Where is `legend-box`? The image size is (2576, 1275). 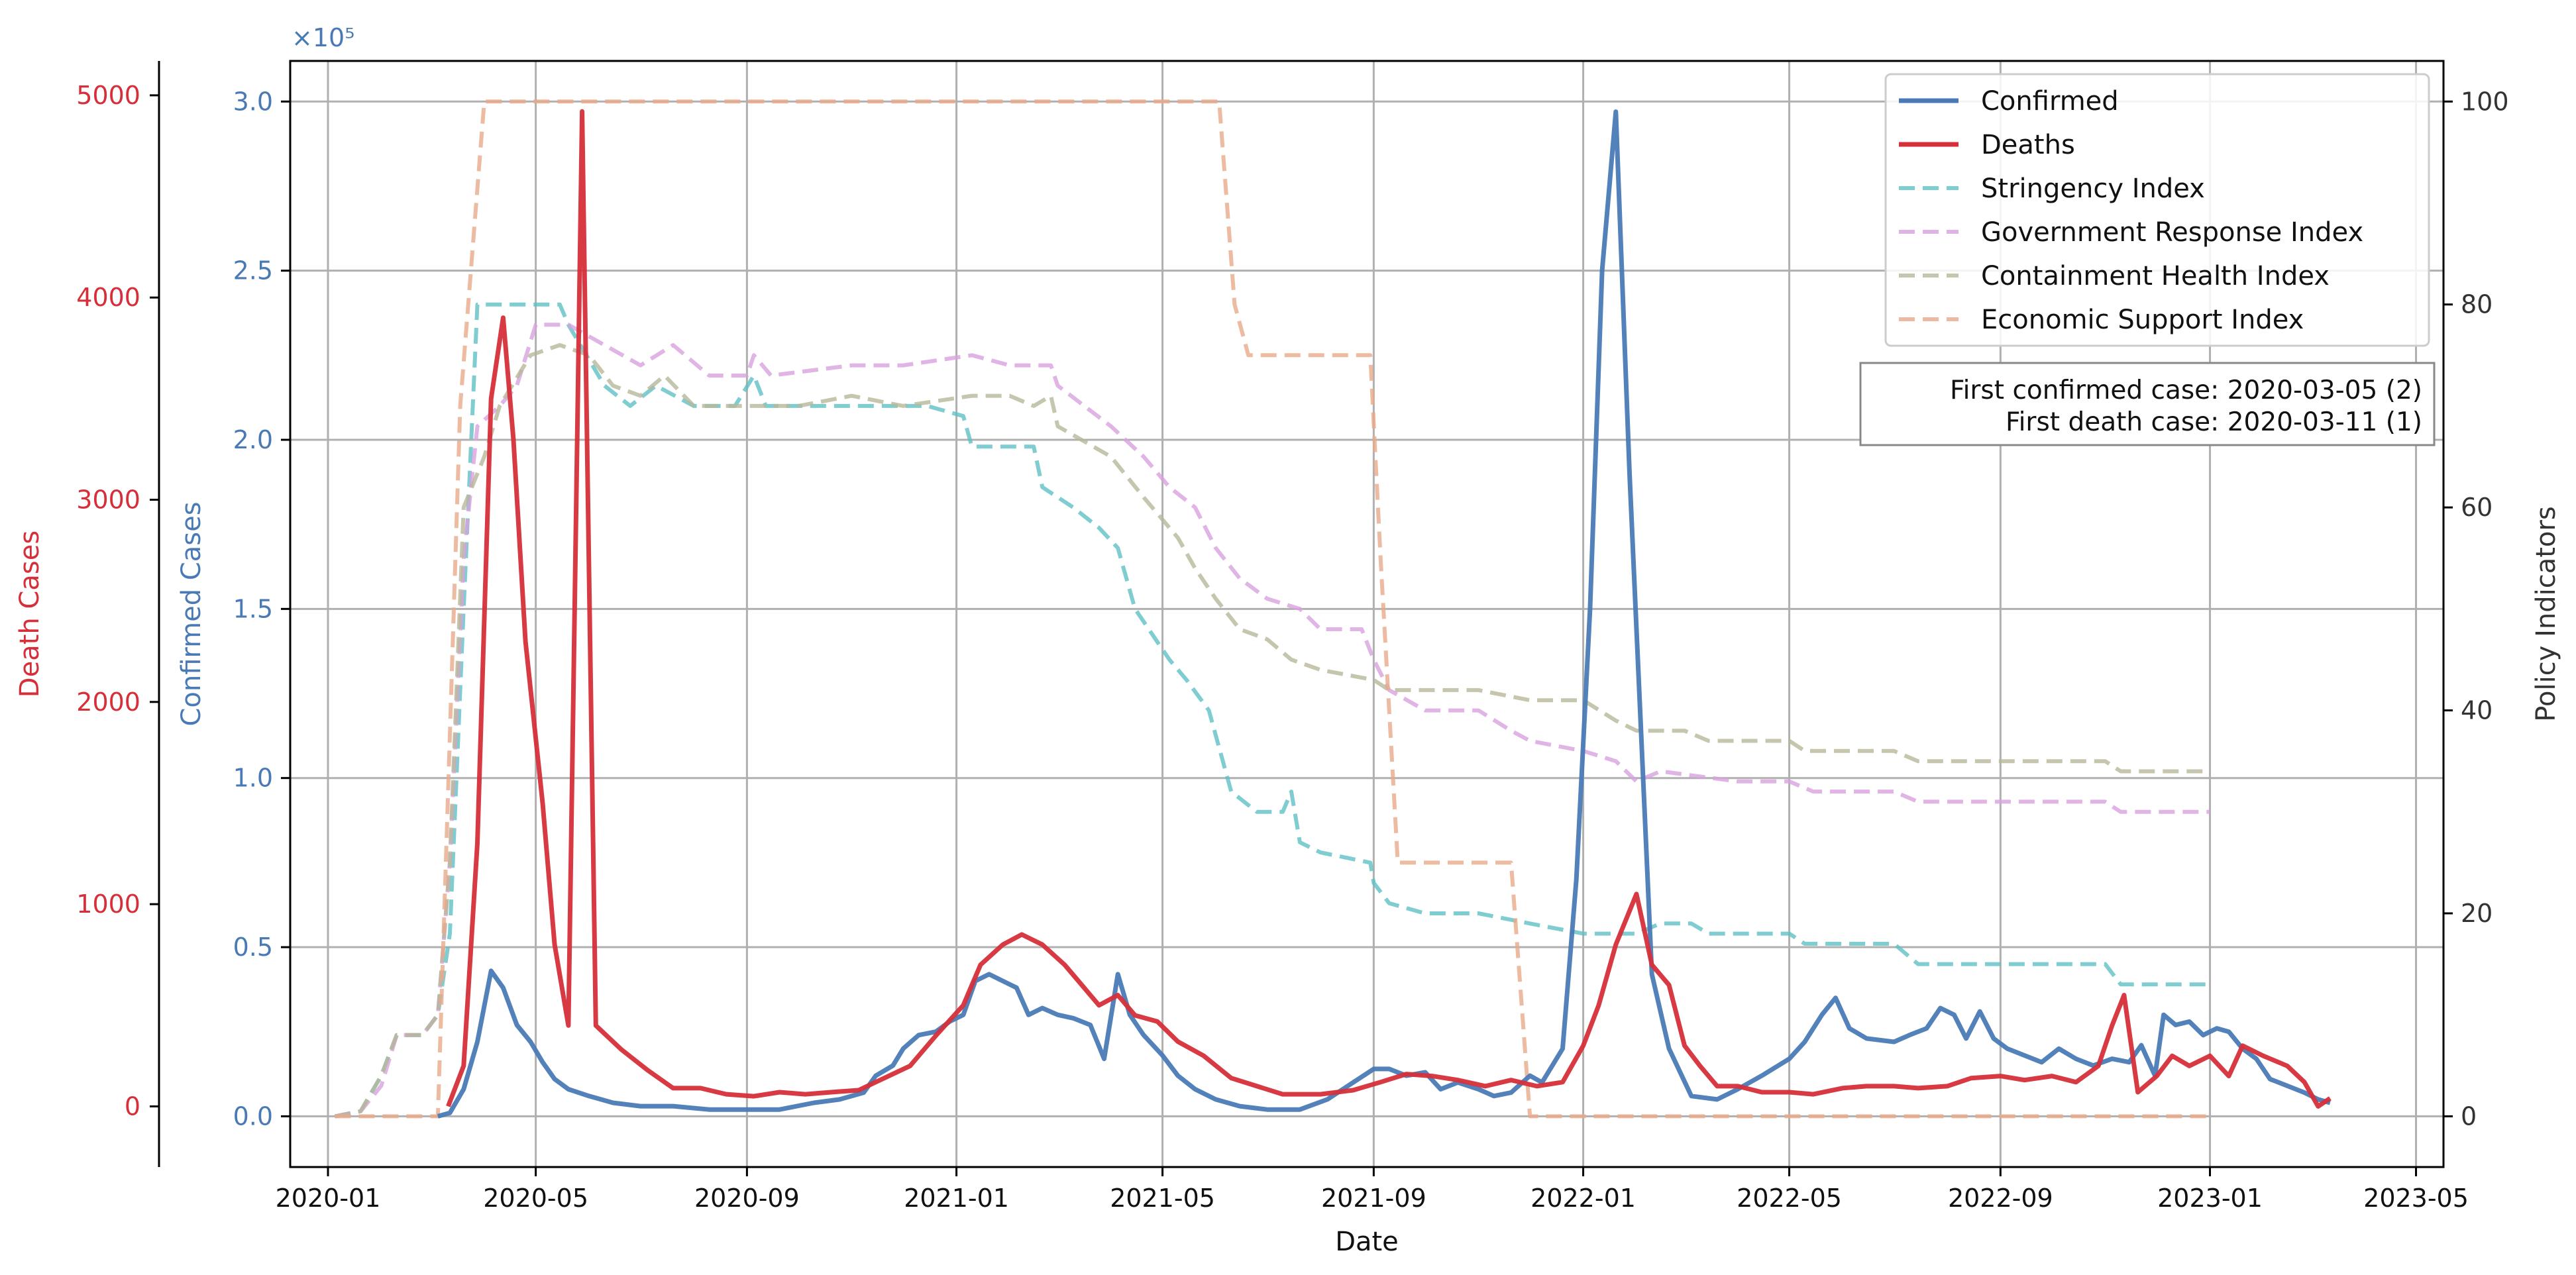
legend-box is located at coordinates (2157, 210).